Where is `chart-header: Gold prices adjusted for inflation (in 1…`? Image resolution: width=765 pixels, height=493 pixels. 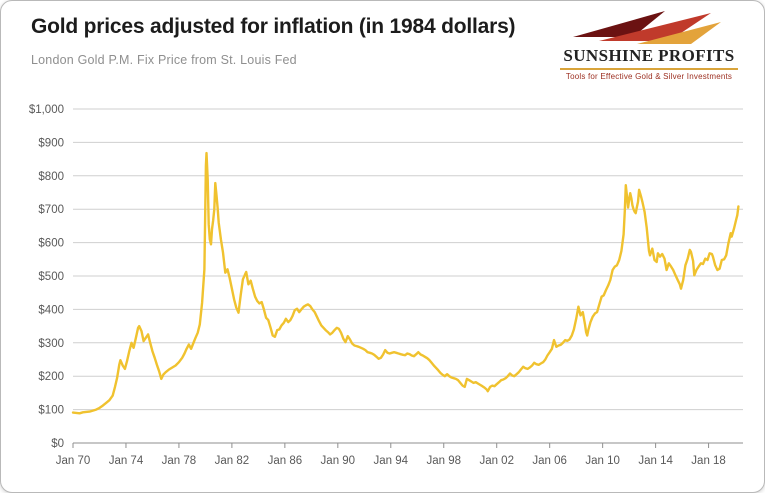
chart-header: Gold prices adjusted for inflation (in 1… is located at coordinates (291, 41).